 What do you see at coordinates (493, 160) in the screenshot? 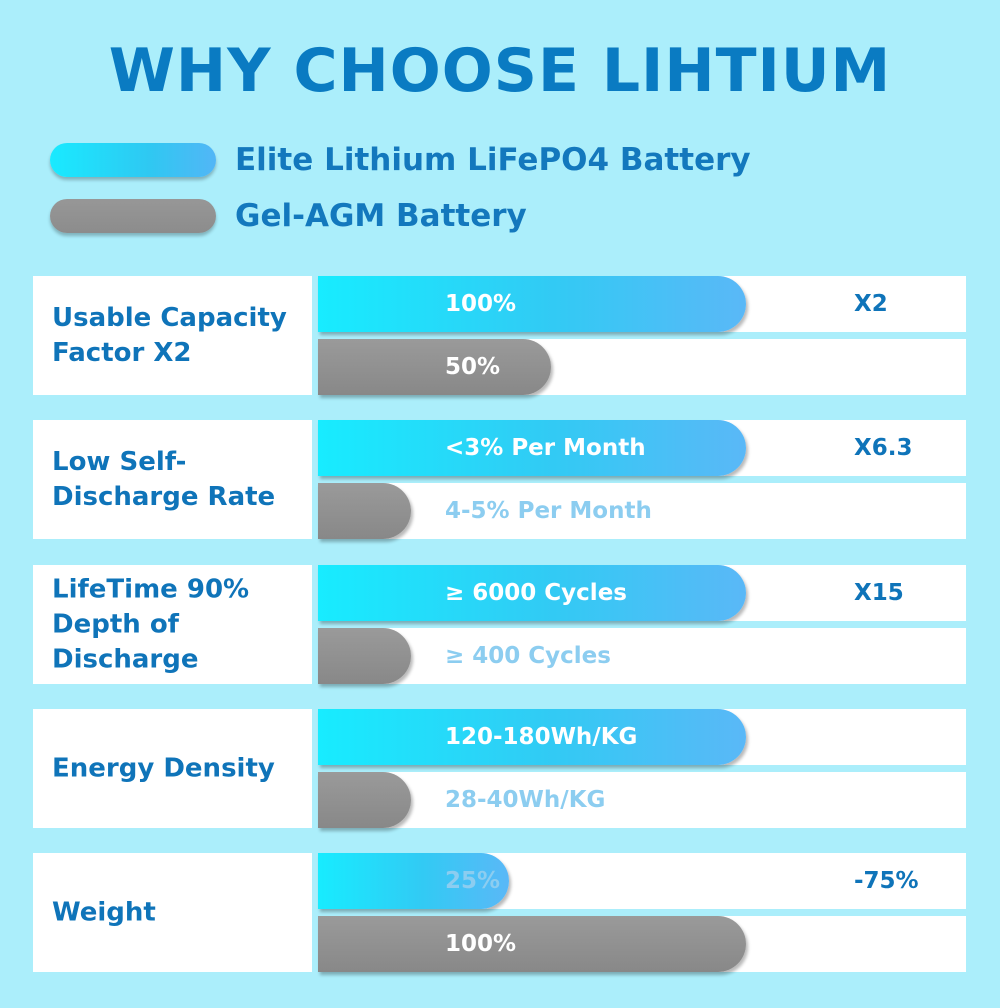
I see `legend-label-lithium: Elite Lithium LiFePO4 Battery` at bounding box center [493, 160].